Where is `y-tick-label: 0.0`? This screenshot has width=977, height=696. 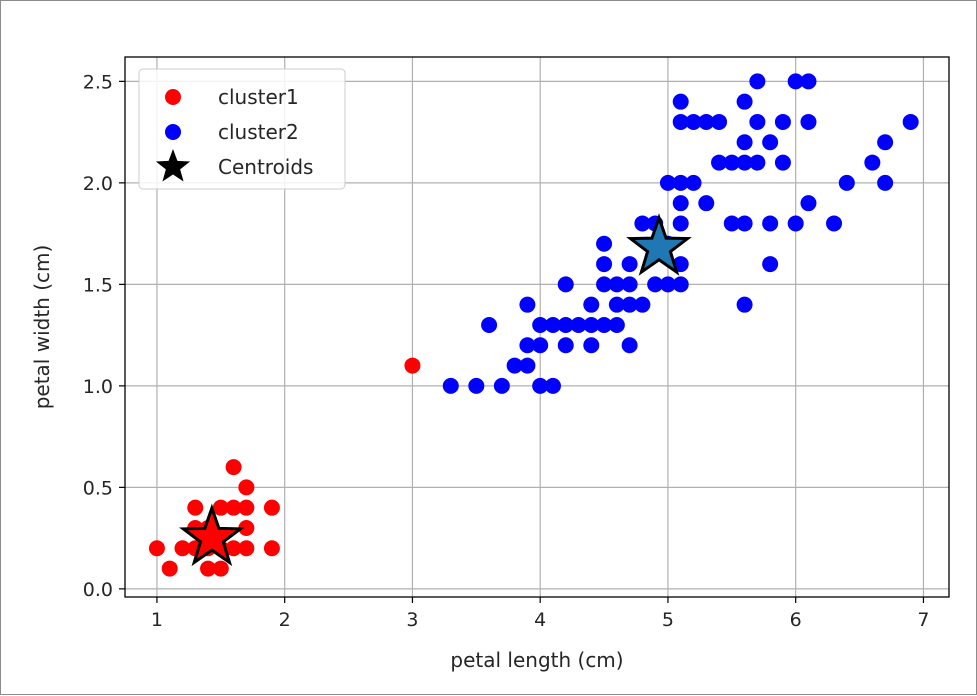
y-tick-label: 0.0 is located at coordinates (98, 590).